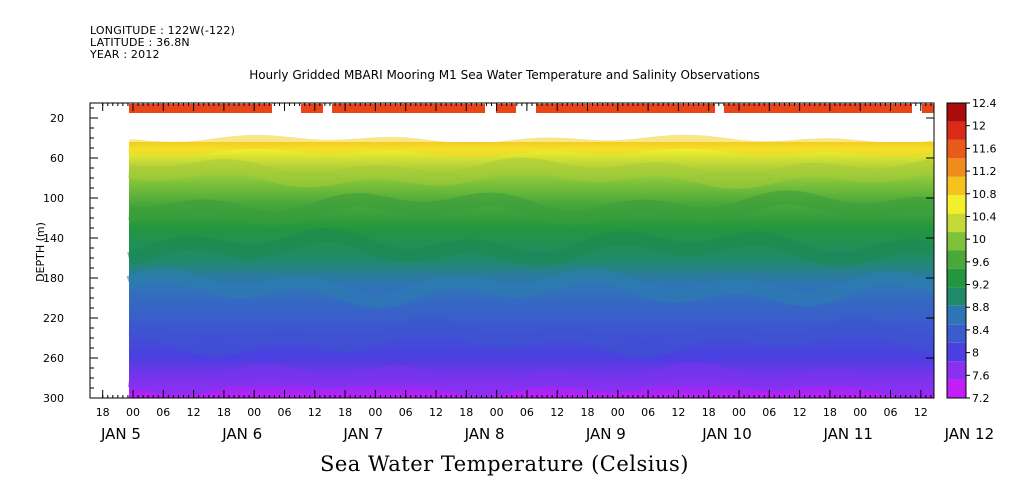  I want to click on colorbar-frame, so click(956, 250).